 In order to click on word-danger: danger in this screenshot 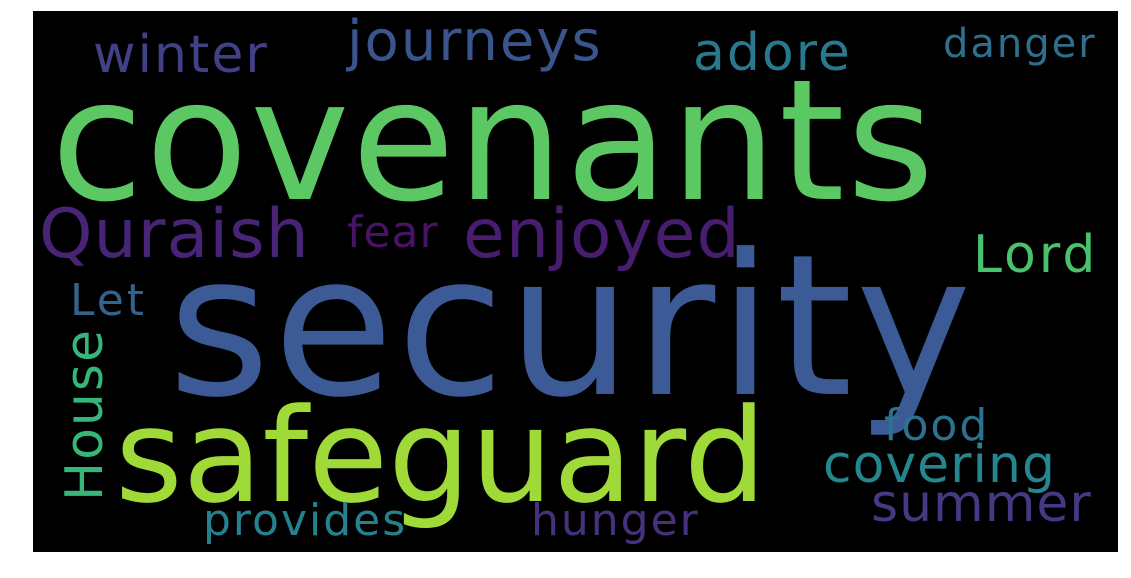, I will do `click(1020, 44)`.